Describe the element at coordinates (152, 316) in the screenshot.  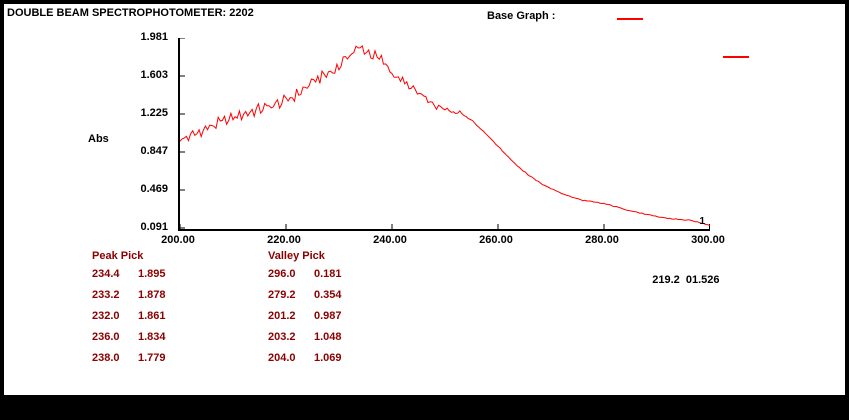
I see `peak-abs-value: 1.861` at that location.